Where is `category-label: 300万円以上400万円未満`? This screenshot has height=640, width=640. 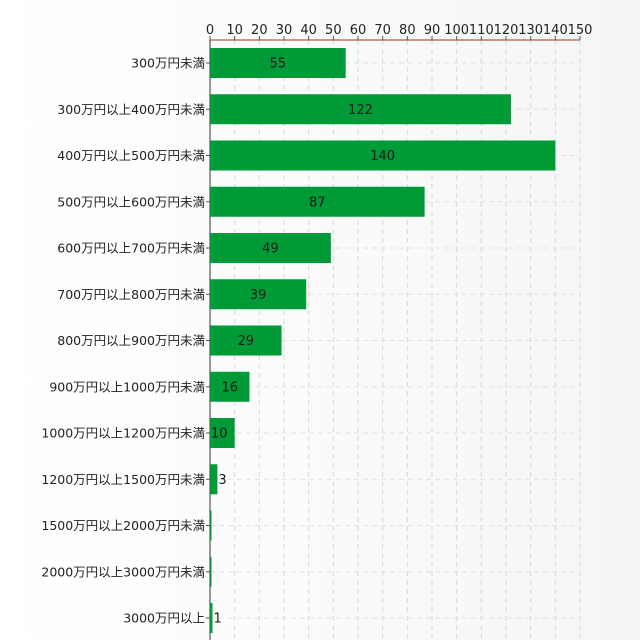 category-label: 300万円以上400万円未満 is located at coordinates (131, 109).